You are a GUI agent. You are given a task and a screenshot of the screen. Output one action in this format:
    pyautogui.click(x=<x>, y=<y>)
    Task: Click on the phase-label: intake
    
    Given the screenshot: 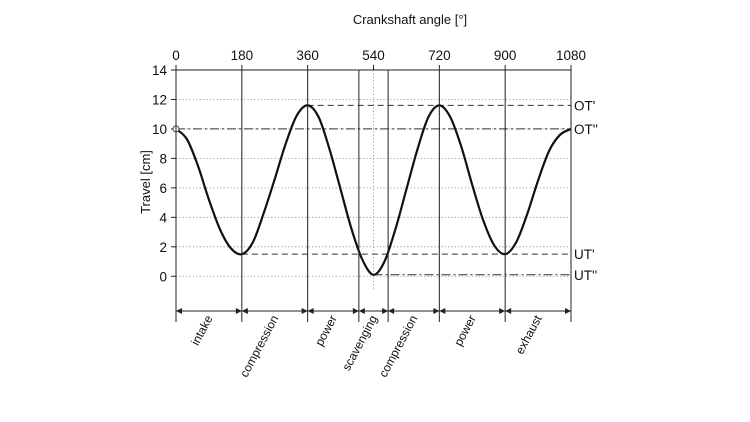 What is the action you would take?
    pyautogui.click(x=202, y=330)
    